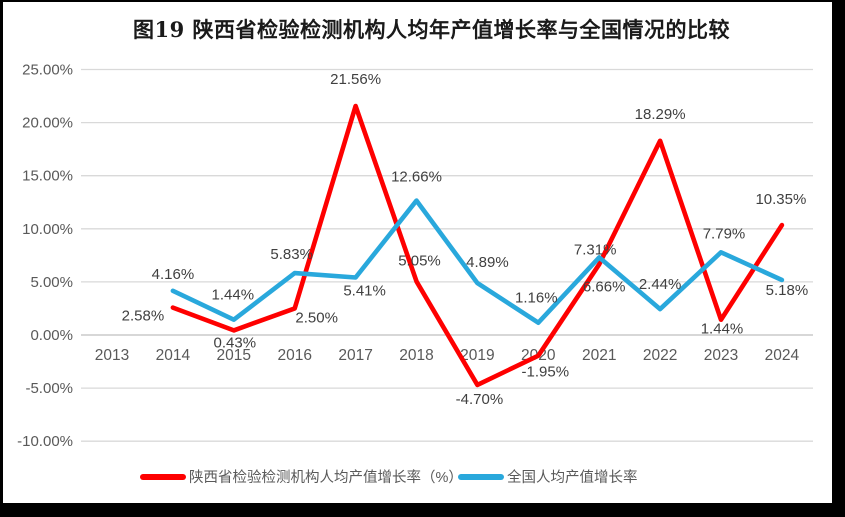 The width and height of the screenshot is (845, 517). What do you see at coordinates (355, 355) in the screenshot?
I see `x-tick-label-2017: 2017` at bounding box center [355, 355].